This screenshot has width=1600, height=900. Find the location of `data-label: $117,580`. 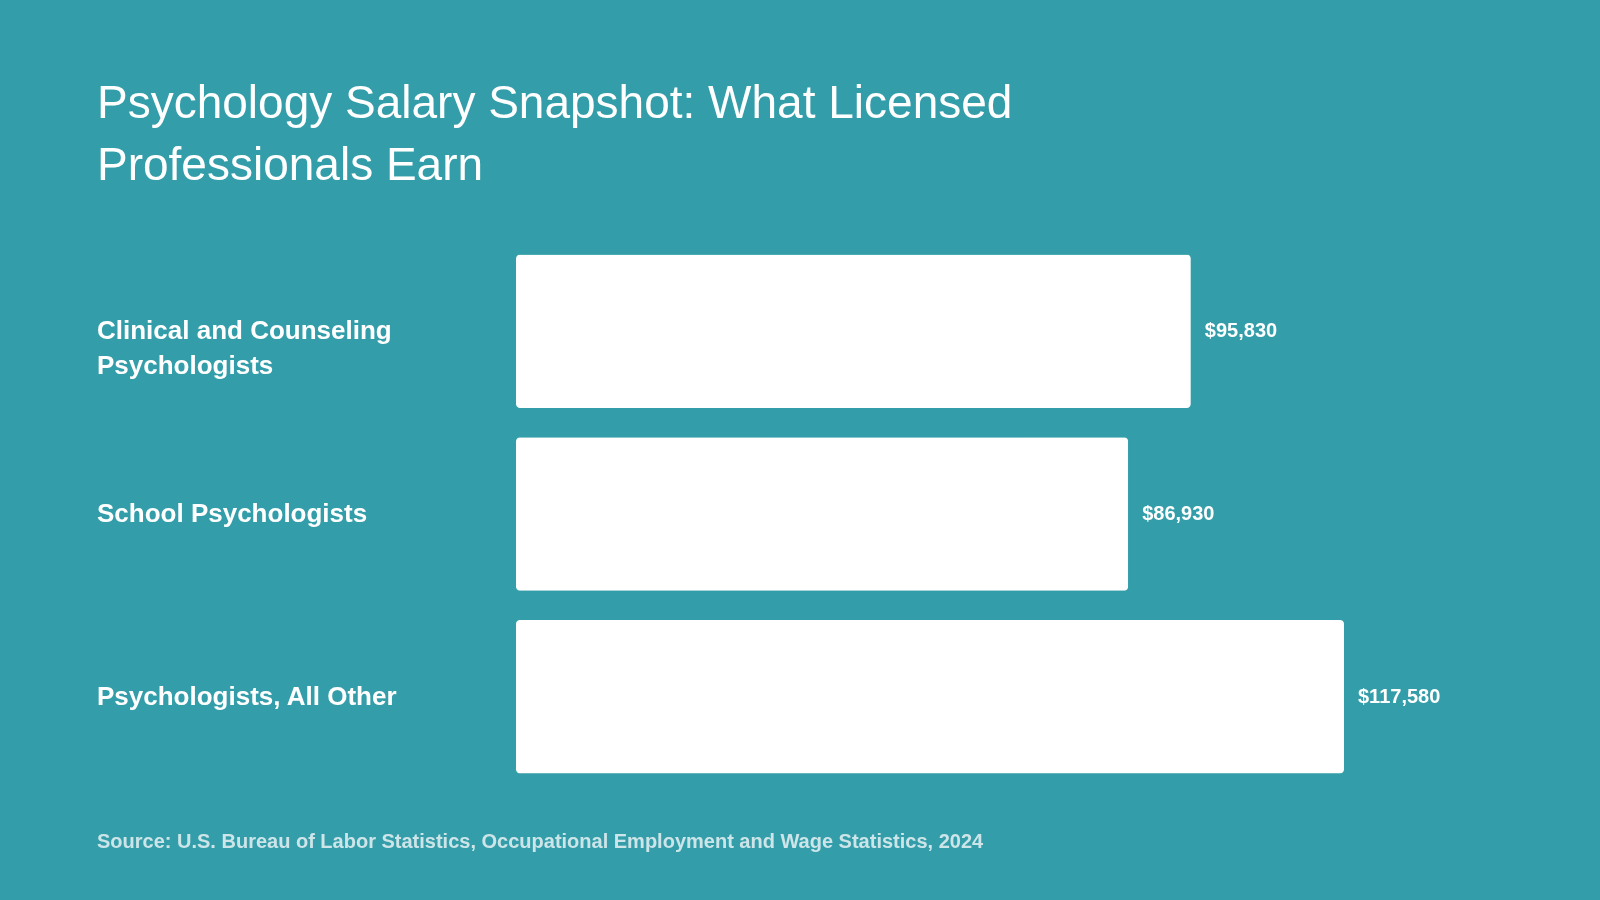

data-label: $117,580 is located at coordinates (1399, 695).